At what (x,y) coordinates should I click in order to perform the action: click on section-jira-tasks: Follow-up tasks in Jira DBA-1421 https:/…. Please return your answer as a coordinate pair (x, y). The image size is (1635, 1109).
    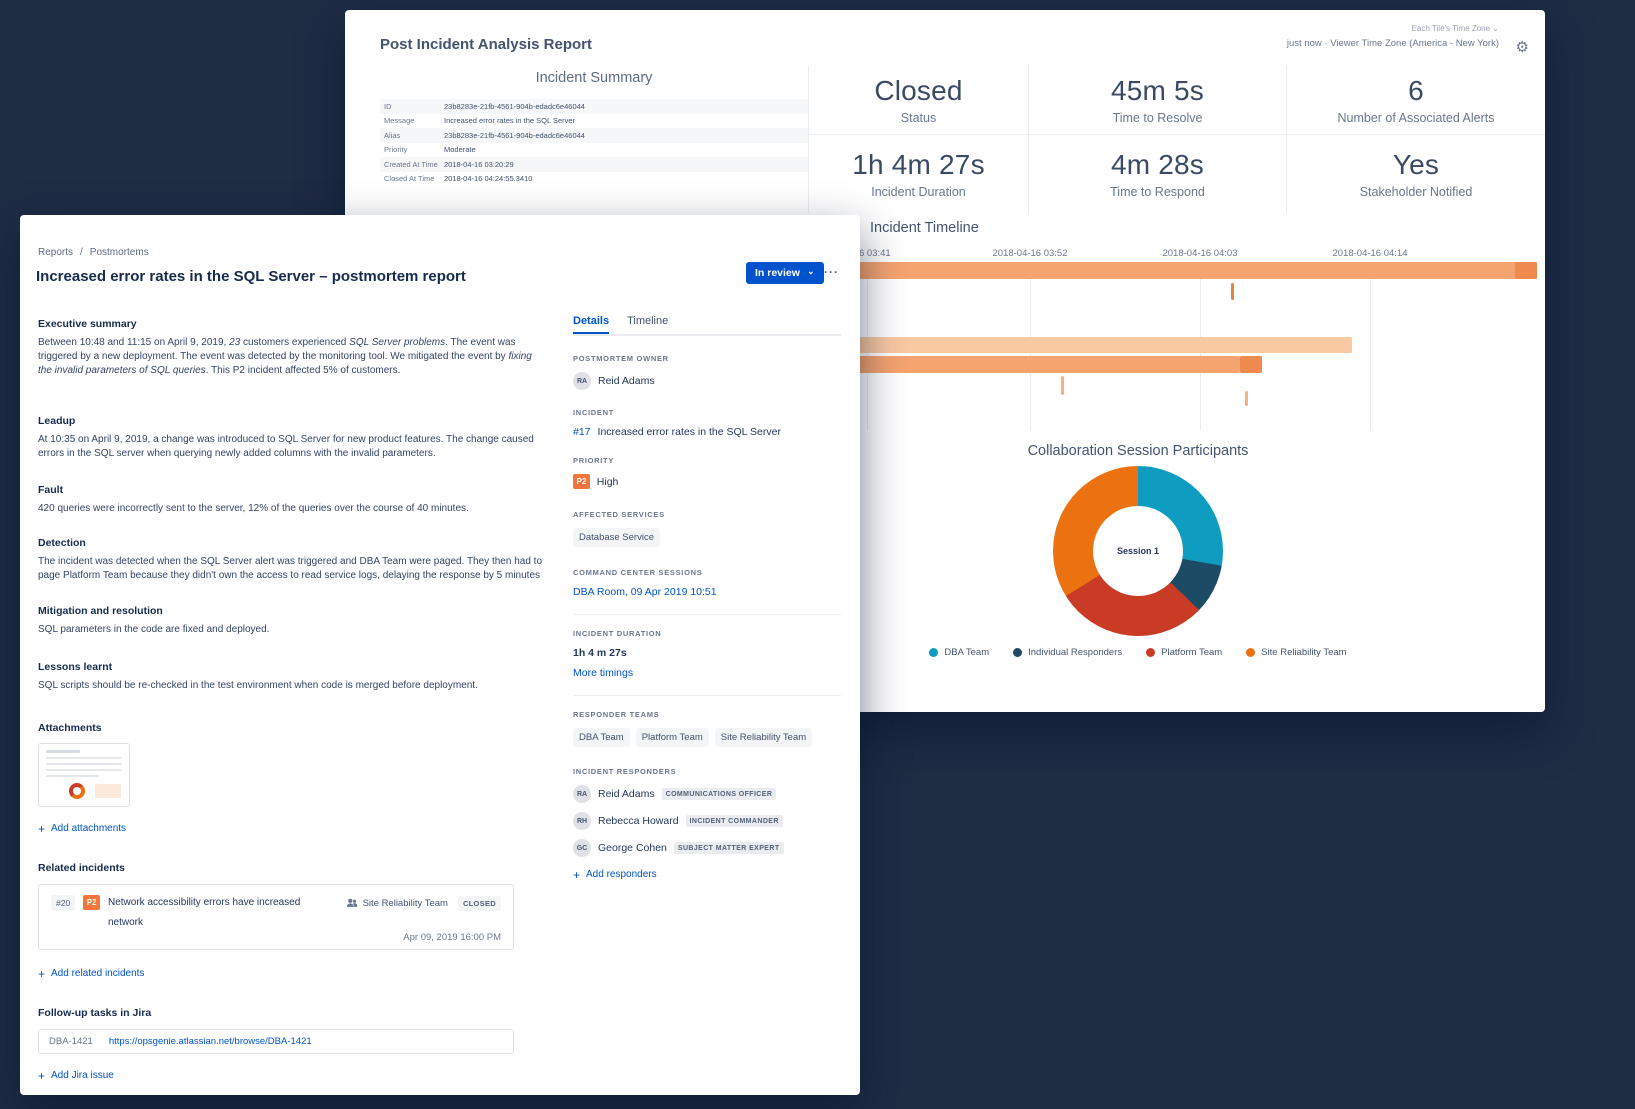
    Looking at the image, I should click on (292, 1044).